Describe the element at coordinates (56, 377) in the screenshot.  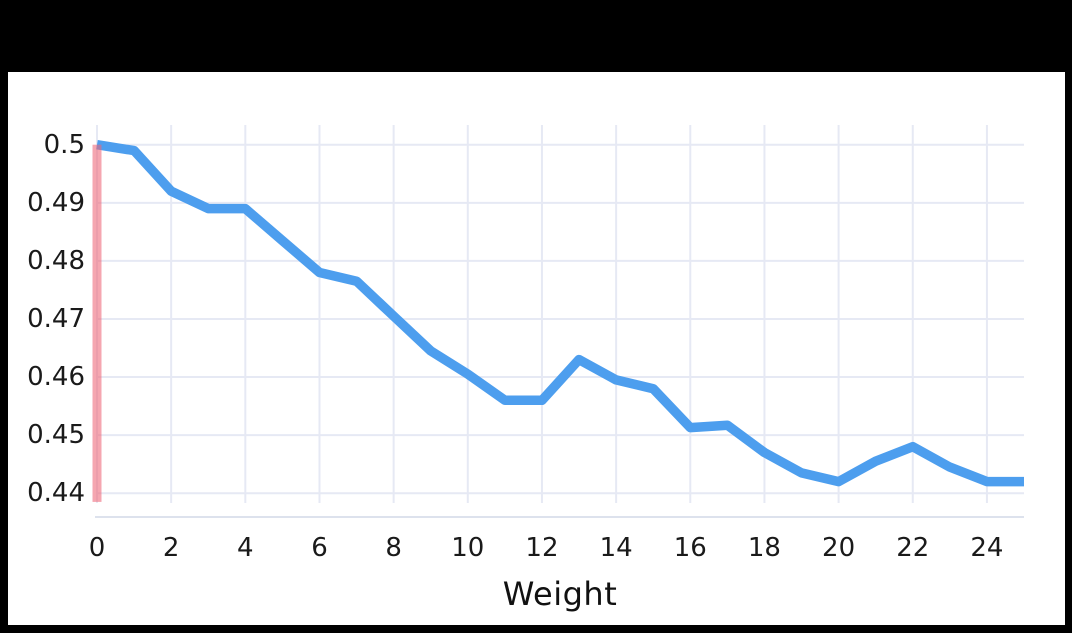
I see `y-tick-label: 0.46` at that location.